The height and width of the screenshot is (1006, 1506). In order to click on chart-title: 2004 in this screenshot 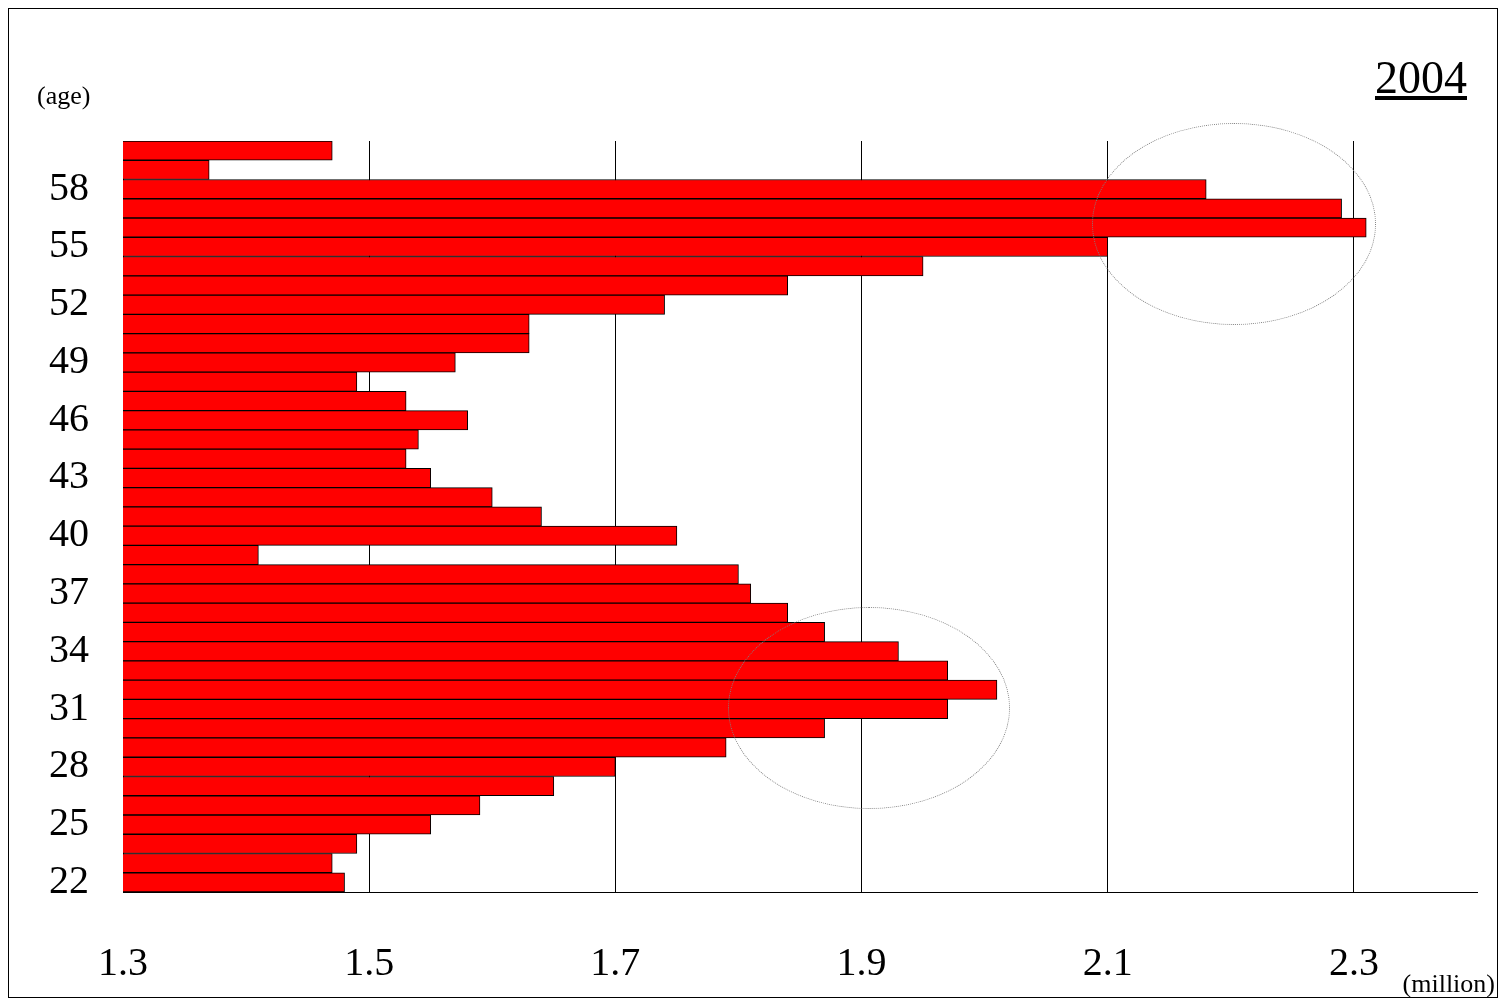, I will do `click(1421, 77)`.